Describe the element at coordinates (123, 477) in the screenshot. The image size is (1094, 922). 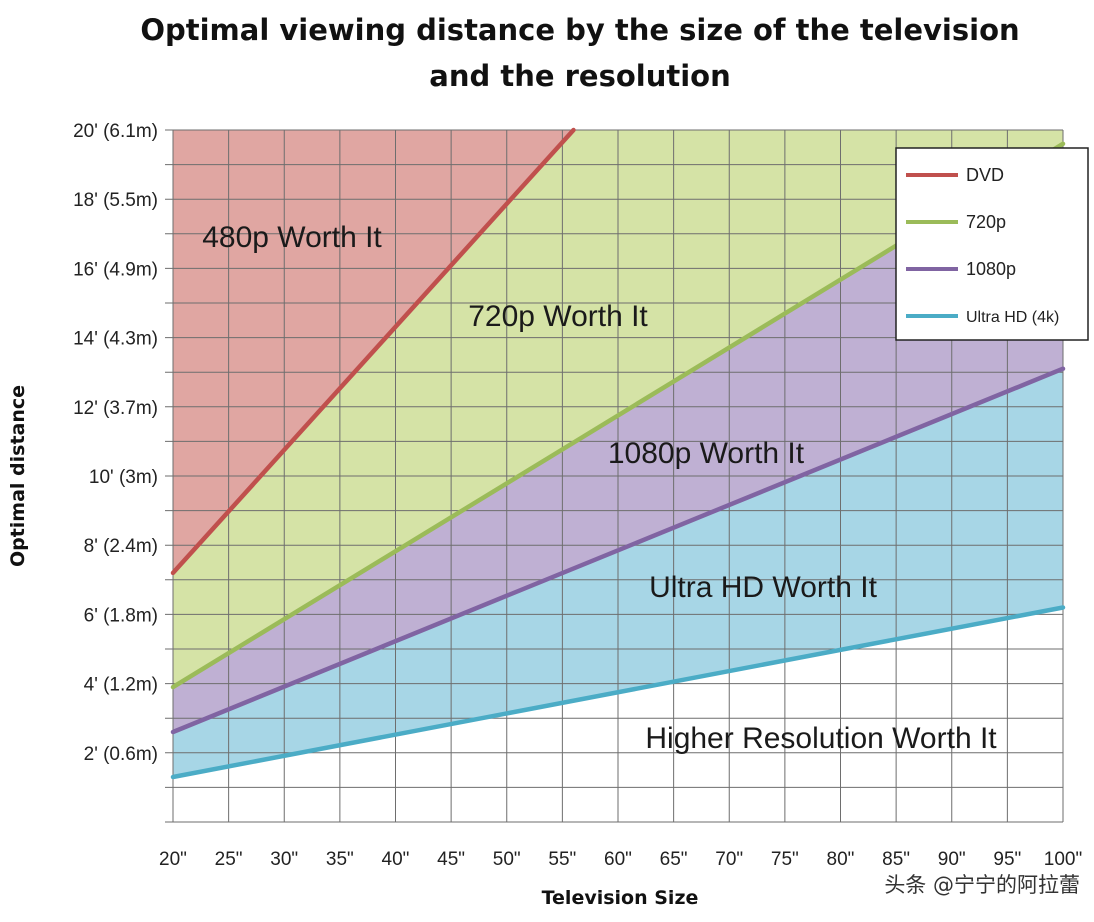
I see `y-tick-label: 10' (3m)` at that location.